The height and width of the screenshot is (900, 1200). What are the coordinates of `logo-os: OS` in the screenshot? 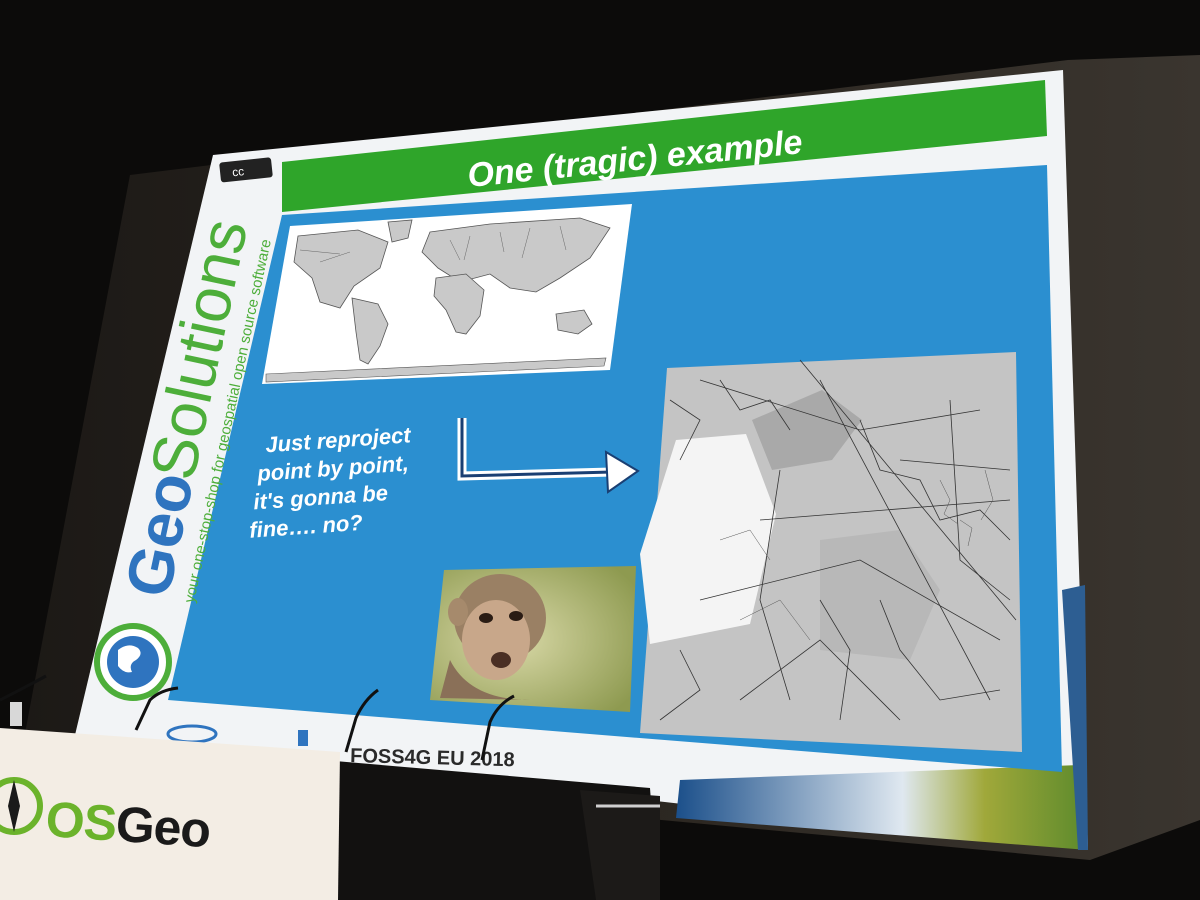 It's located at (81, 821).